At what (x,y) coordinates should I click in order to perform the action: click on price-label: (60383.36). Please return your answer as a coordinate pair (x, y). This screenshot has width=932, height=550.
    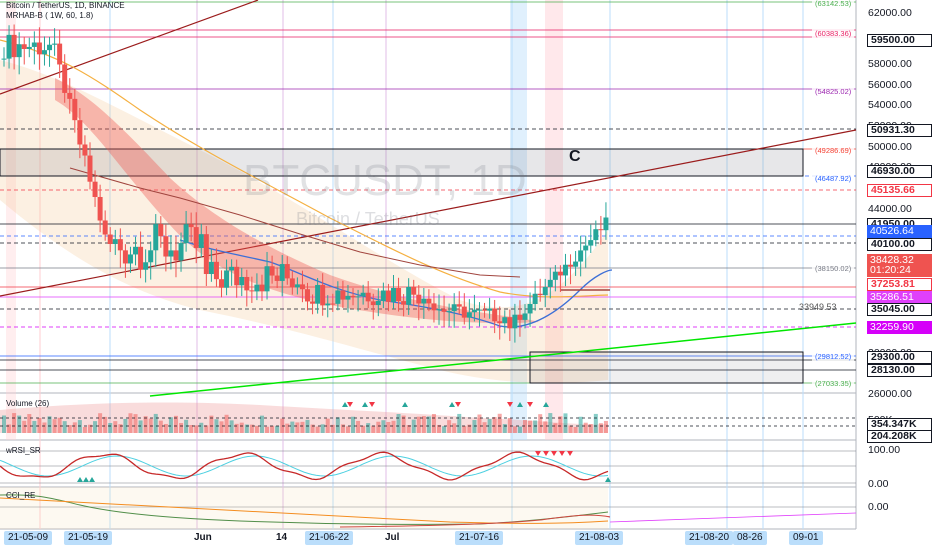
    Looking at the image, I should click on (833, 33).